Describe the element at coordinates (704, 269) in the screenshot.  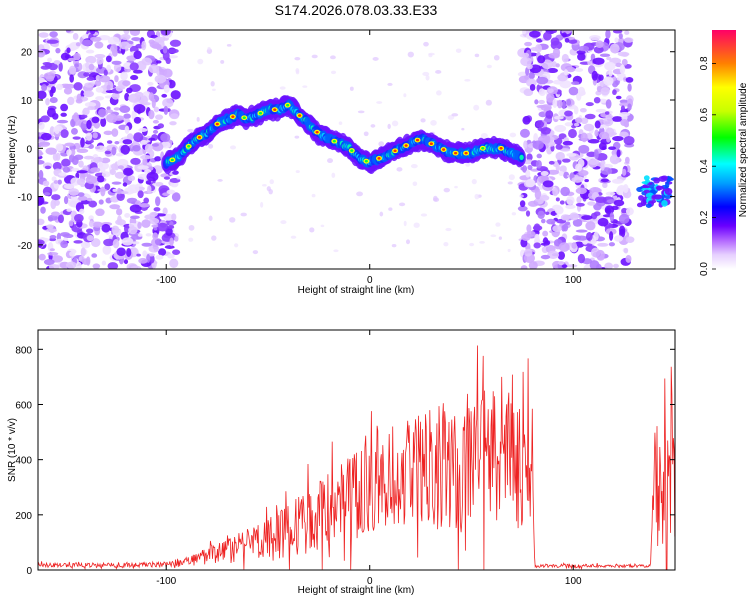
I see `colorbar-tick-label: 0.0` at that location.